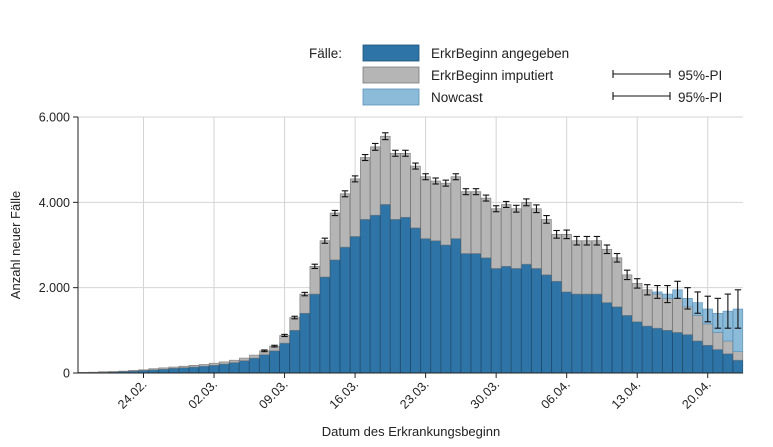 The image size is (773, 447). Describe the element at coordinates (391, 53) in the screenshot. I see `legend-swatch-reported` at that location.